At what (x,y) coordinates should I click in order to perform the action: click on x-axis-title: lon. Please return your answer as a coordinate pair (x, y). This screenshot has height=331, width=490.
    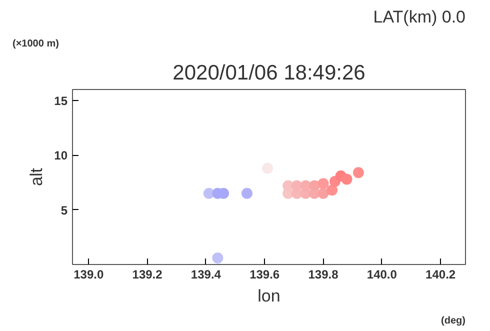
    Looking at the image, I should click on (269, 296).